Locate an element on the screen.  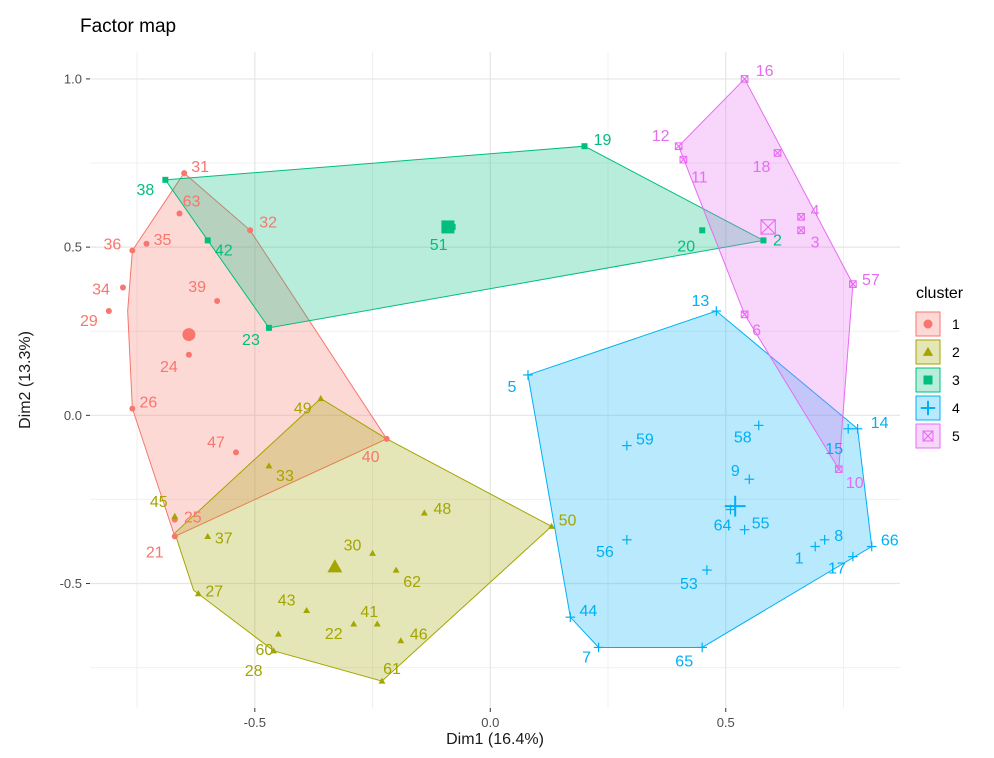
legend-label: 1 is located at coordinates (956, 324).